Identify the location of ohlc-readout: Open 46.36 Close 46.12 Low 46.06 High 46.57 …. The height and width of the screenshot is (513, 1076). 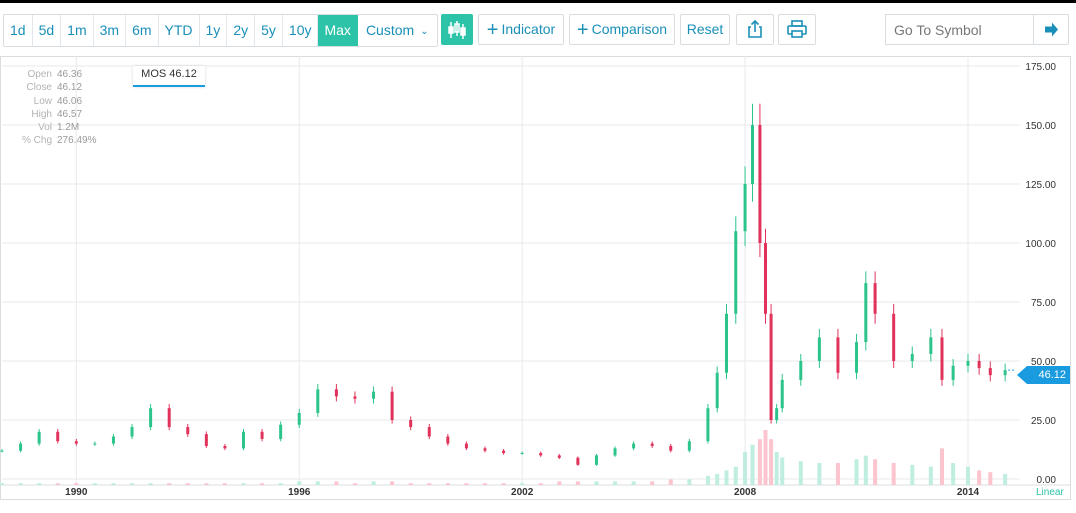
(53, 108).